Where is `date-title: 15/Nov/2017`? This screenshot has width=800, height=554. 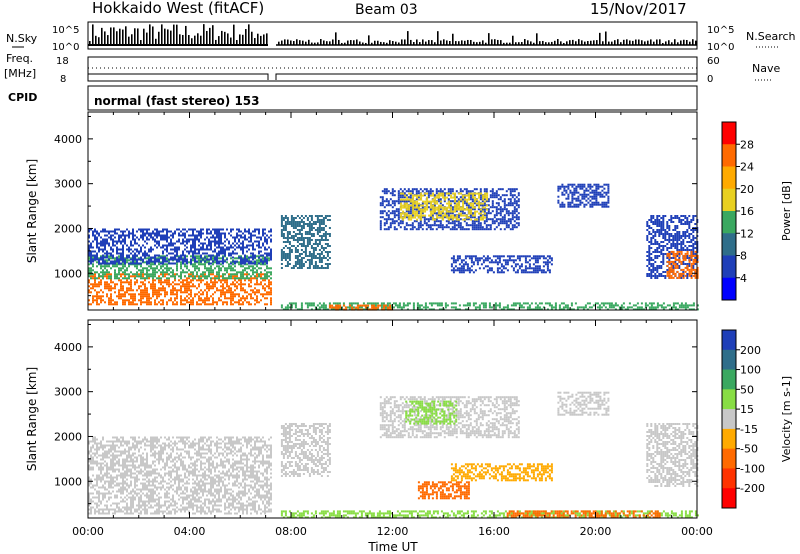 date-title: 15/Nov/2017 is located at coordinates (638, 9).